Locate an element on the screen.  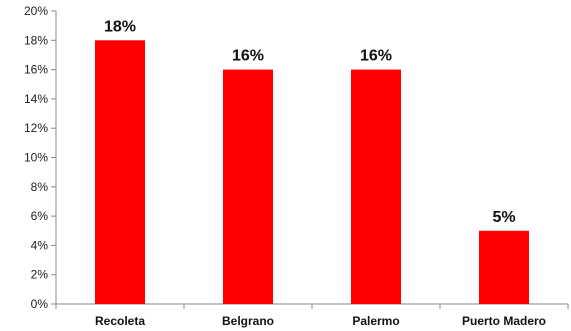
y-tick-label: 10% is located at coordinates (36, 158).